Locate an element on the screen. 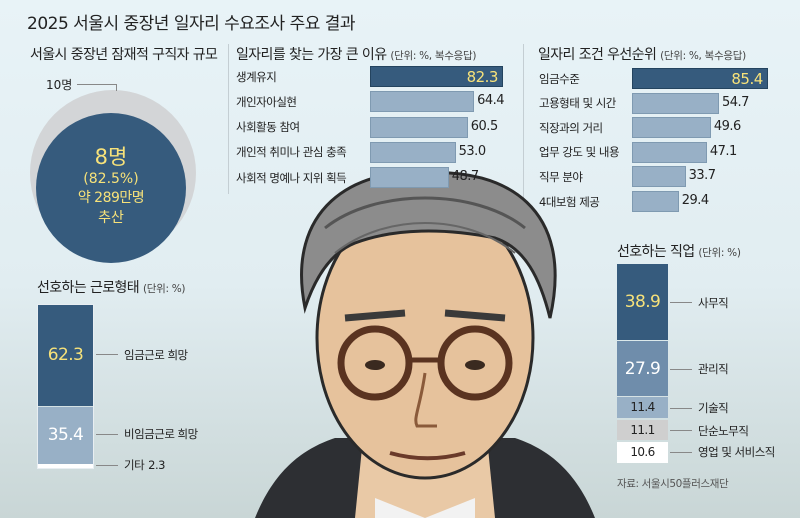  segment-legend: 영업 및 서비스직 is located at coordinates (722, 452).